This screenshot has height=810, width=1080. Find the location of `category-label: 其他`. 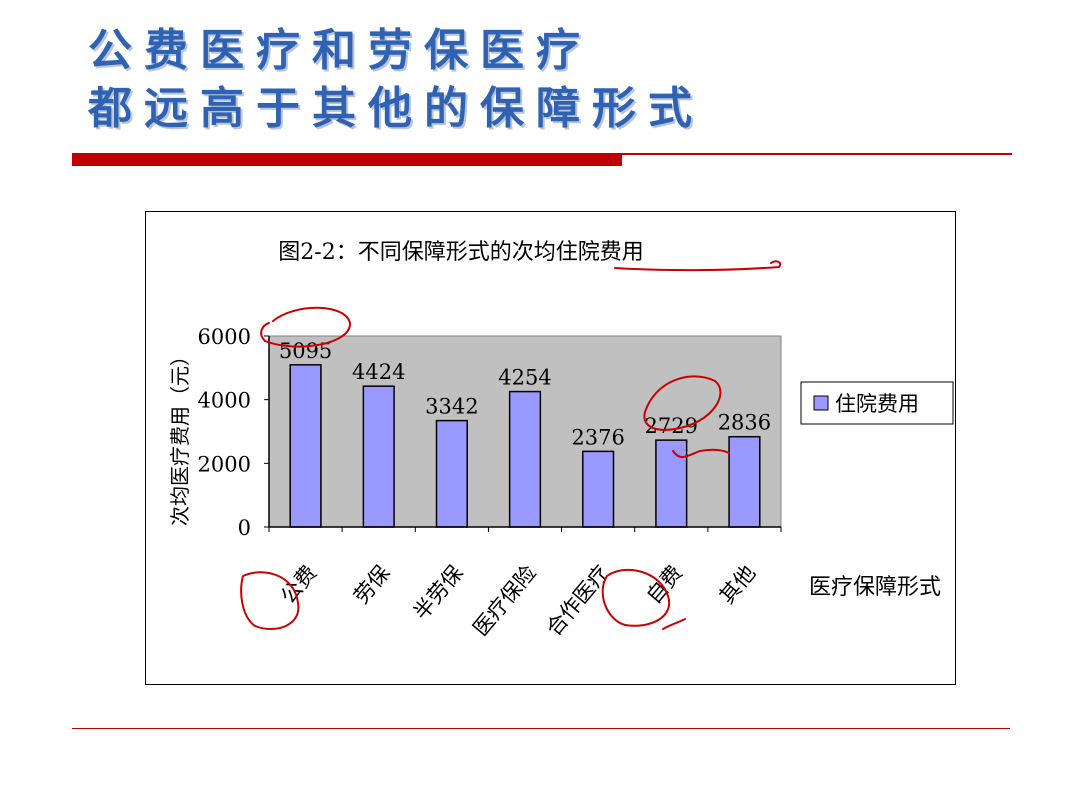

category-label: 其他 is located at coordinates (737, 585).